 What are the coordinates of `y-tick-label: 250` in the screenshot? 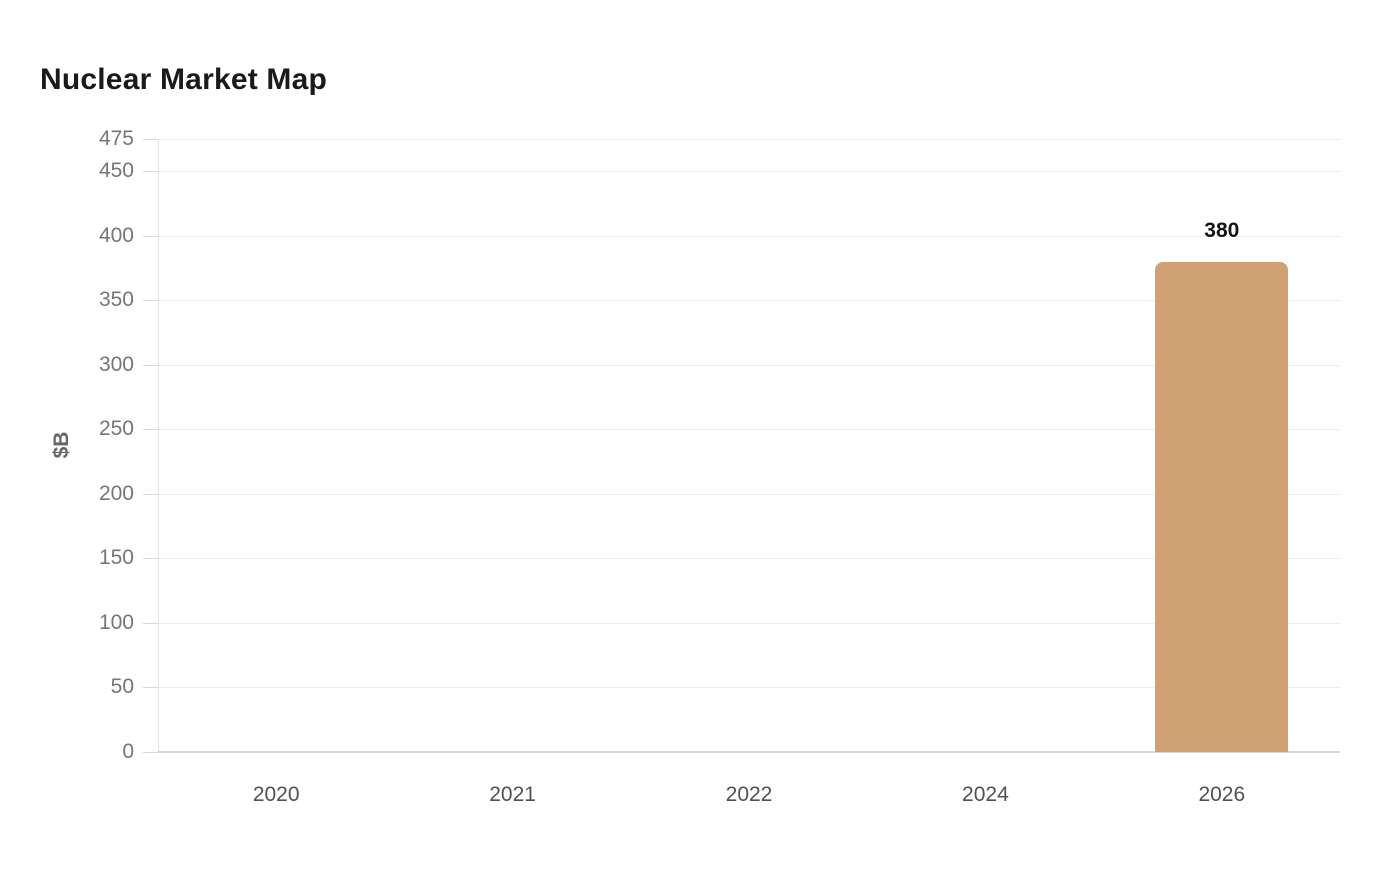 It's located at (116, 428).